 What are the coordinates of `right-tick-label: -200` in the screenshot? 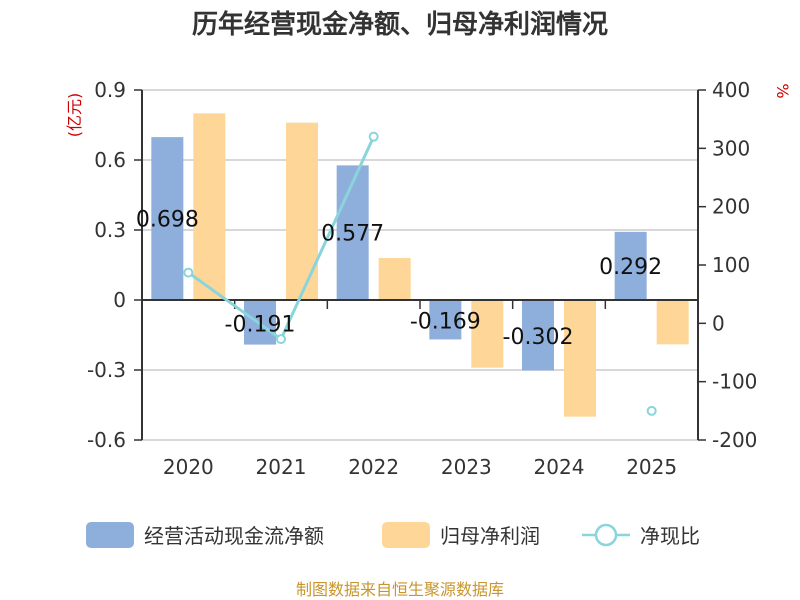 It's located at (734, 440).